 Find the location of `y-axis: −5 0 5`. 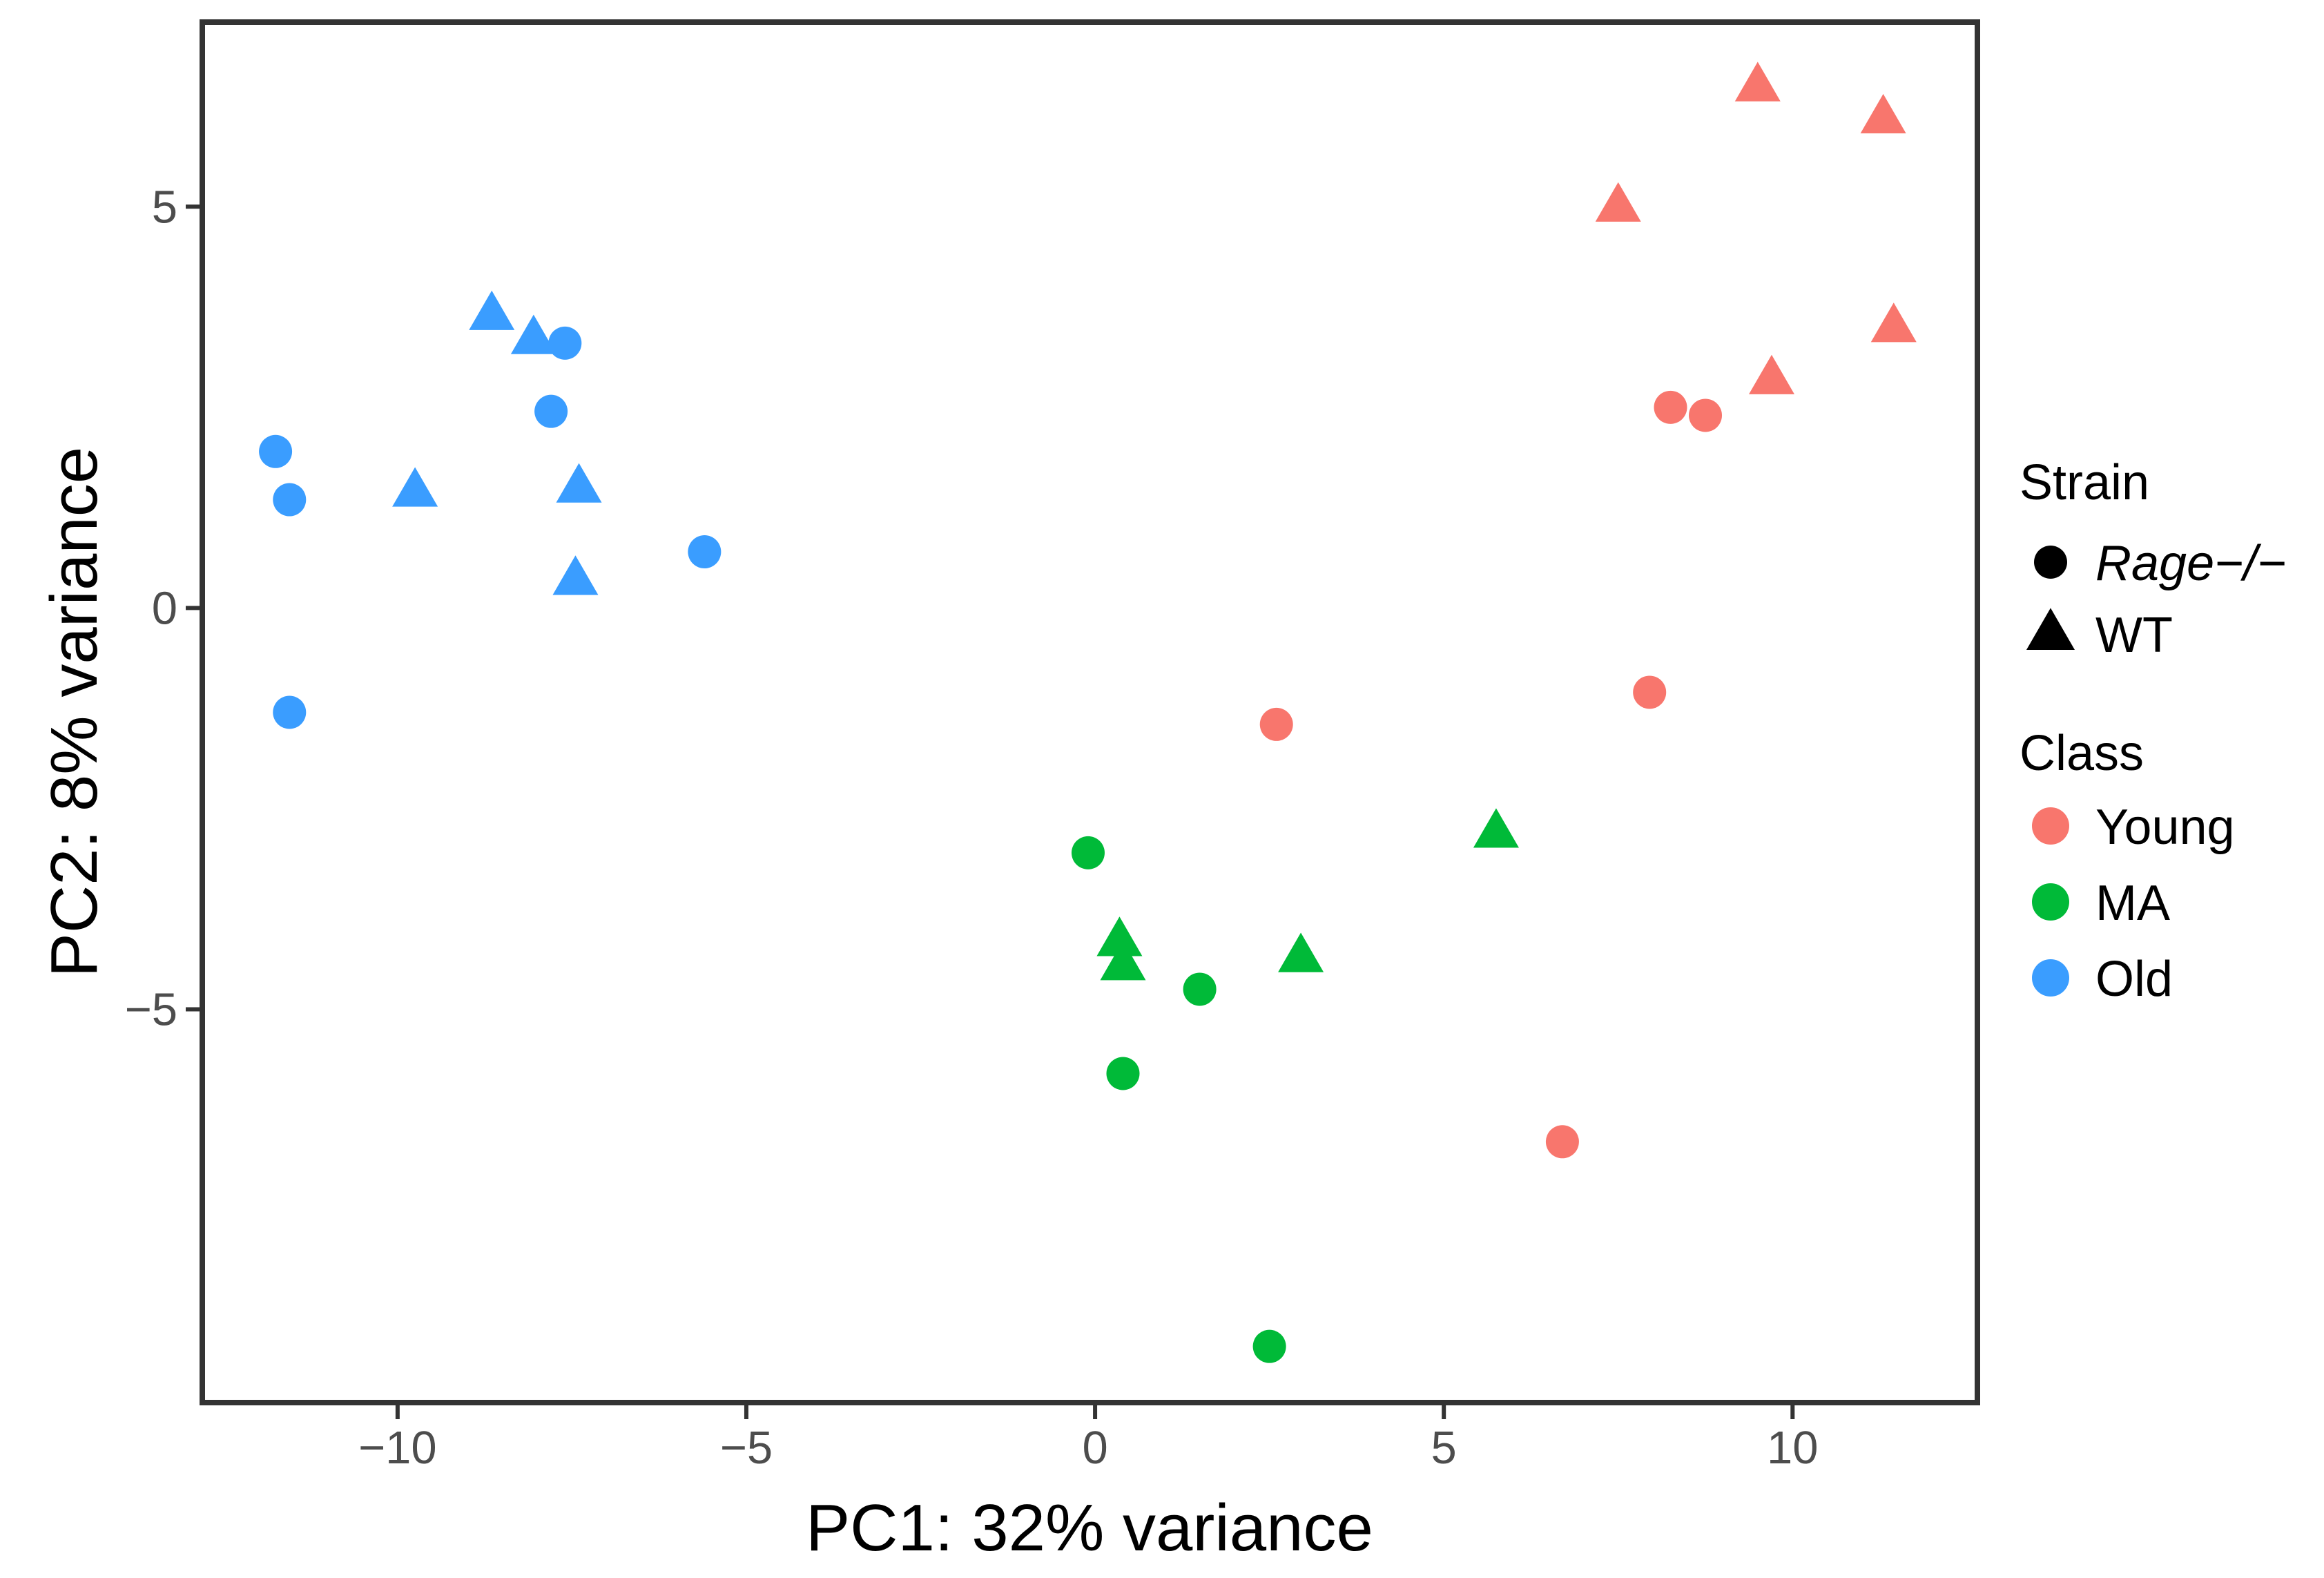

y-axis: −5 0 5 is located at coordinates (162, 608).